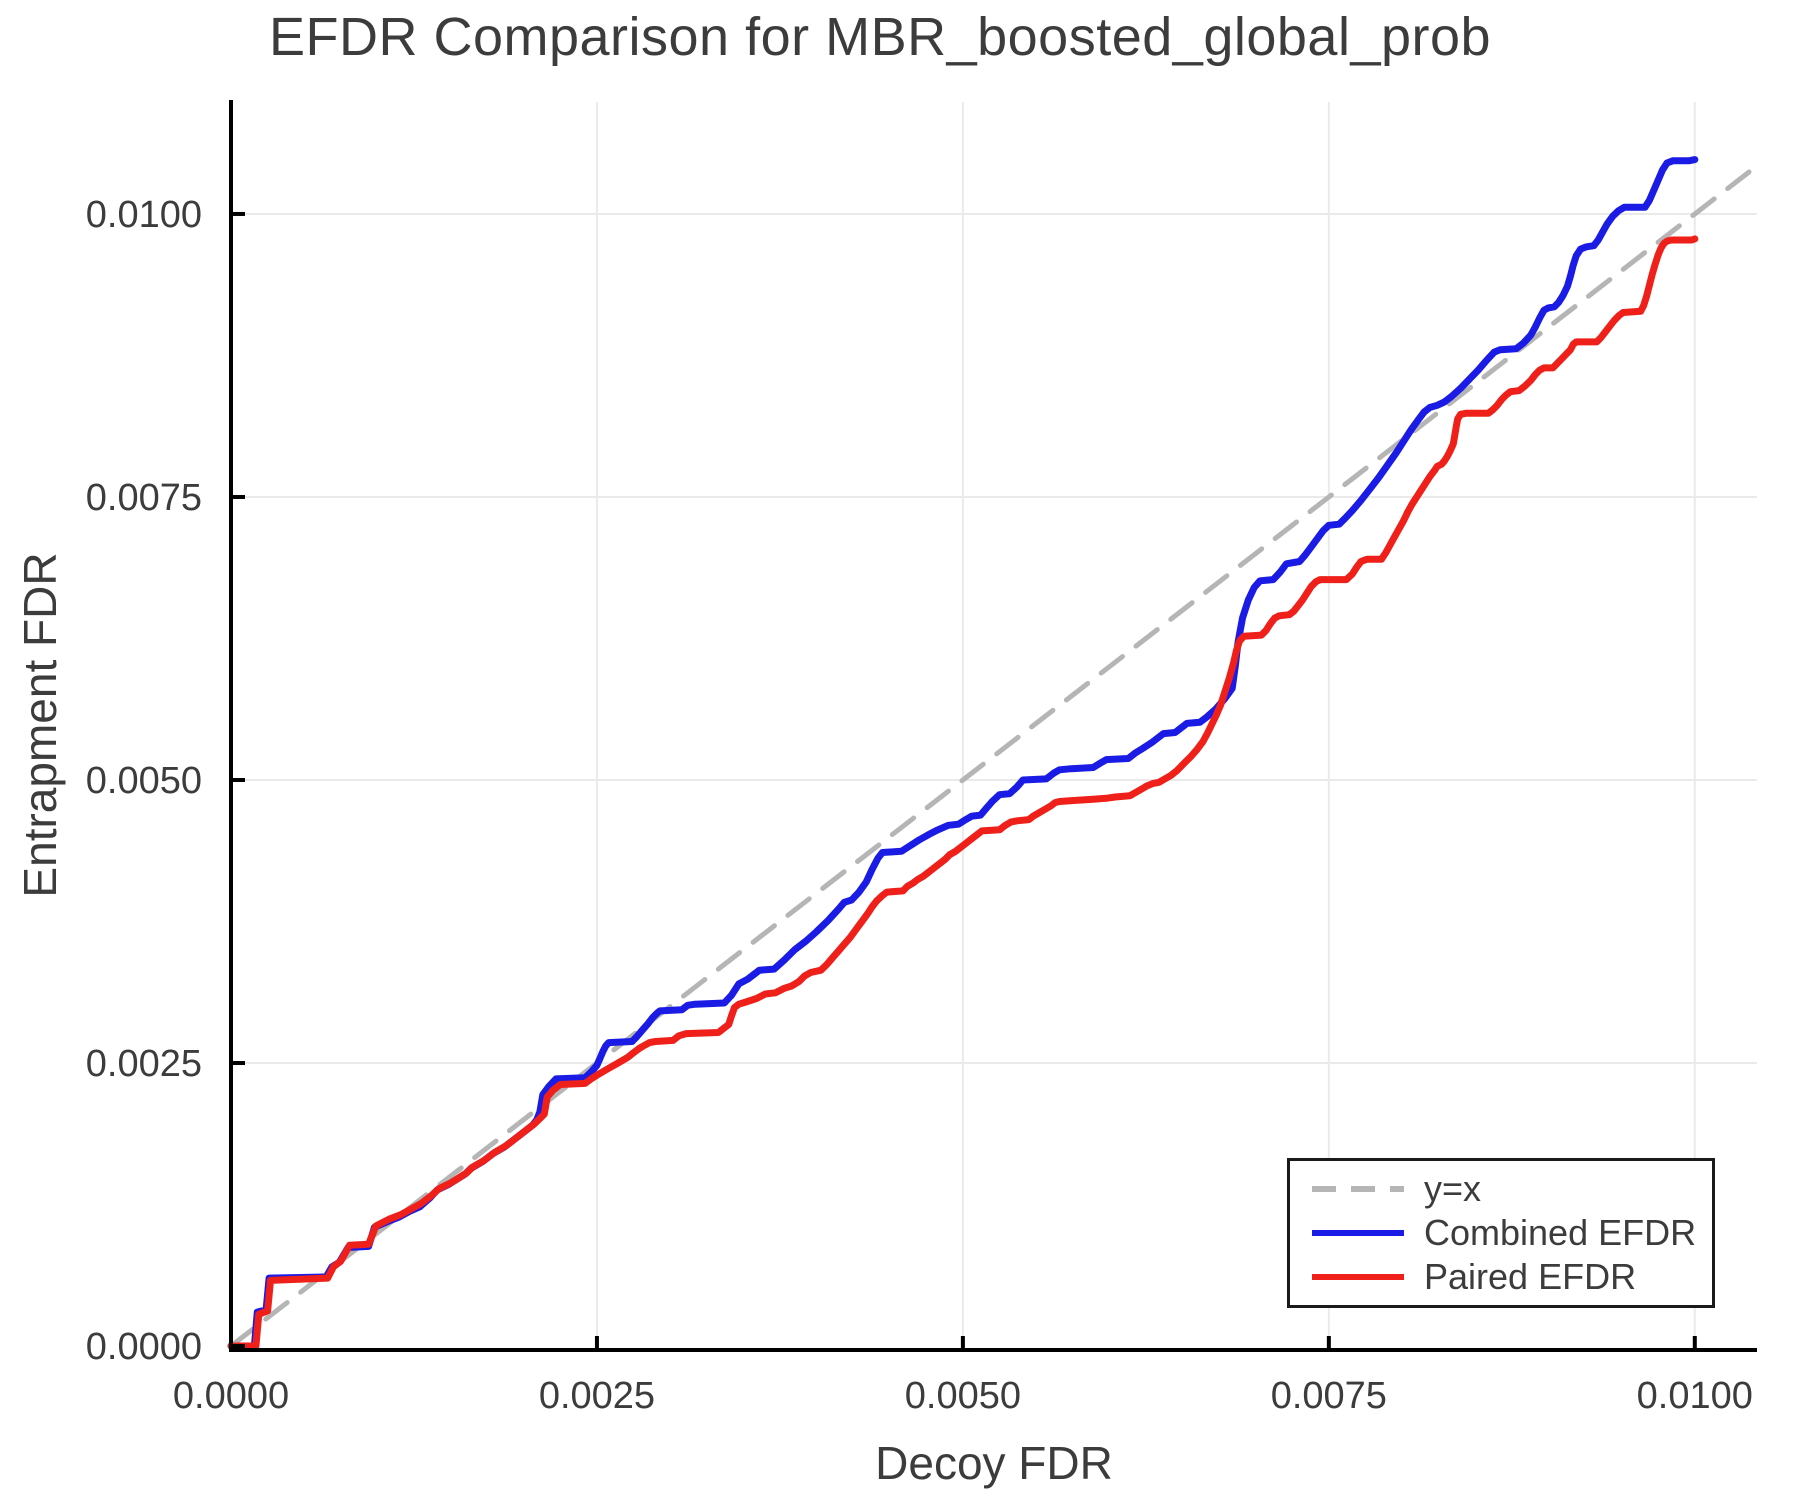 The width and height of the screenshot is (1800, 1500). Describe the element at coordinates (144, 781) in the screenshot. I see `y-tick-label: 0.0050` at that location.